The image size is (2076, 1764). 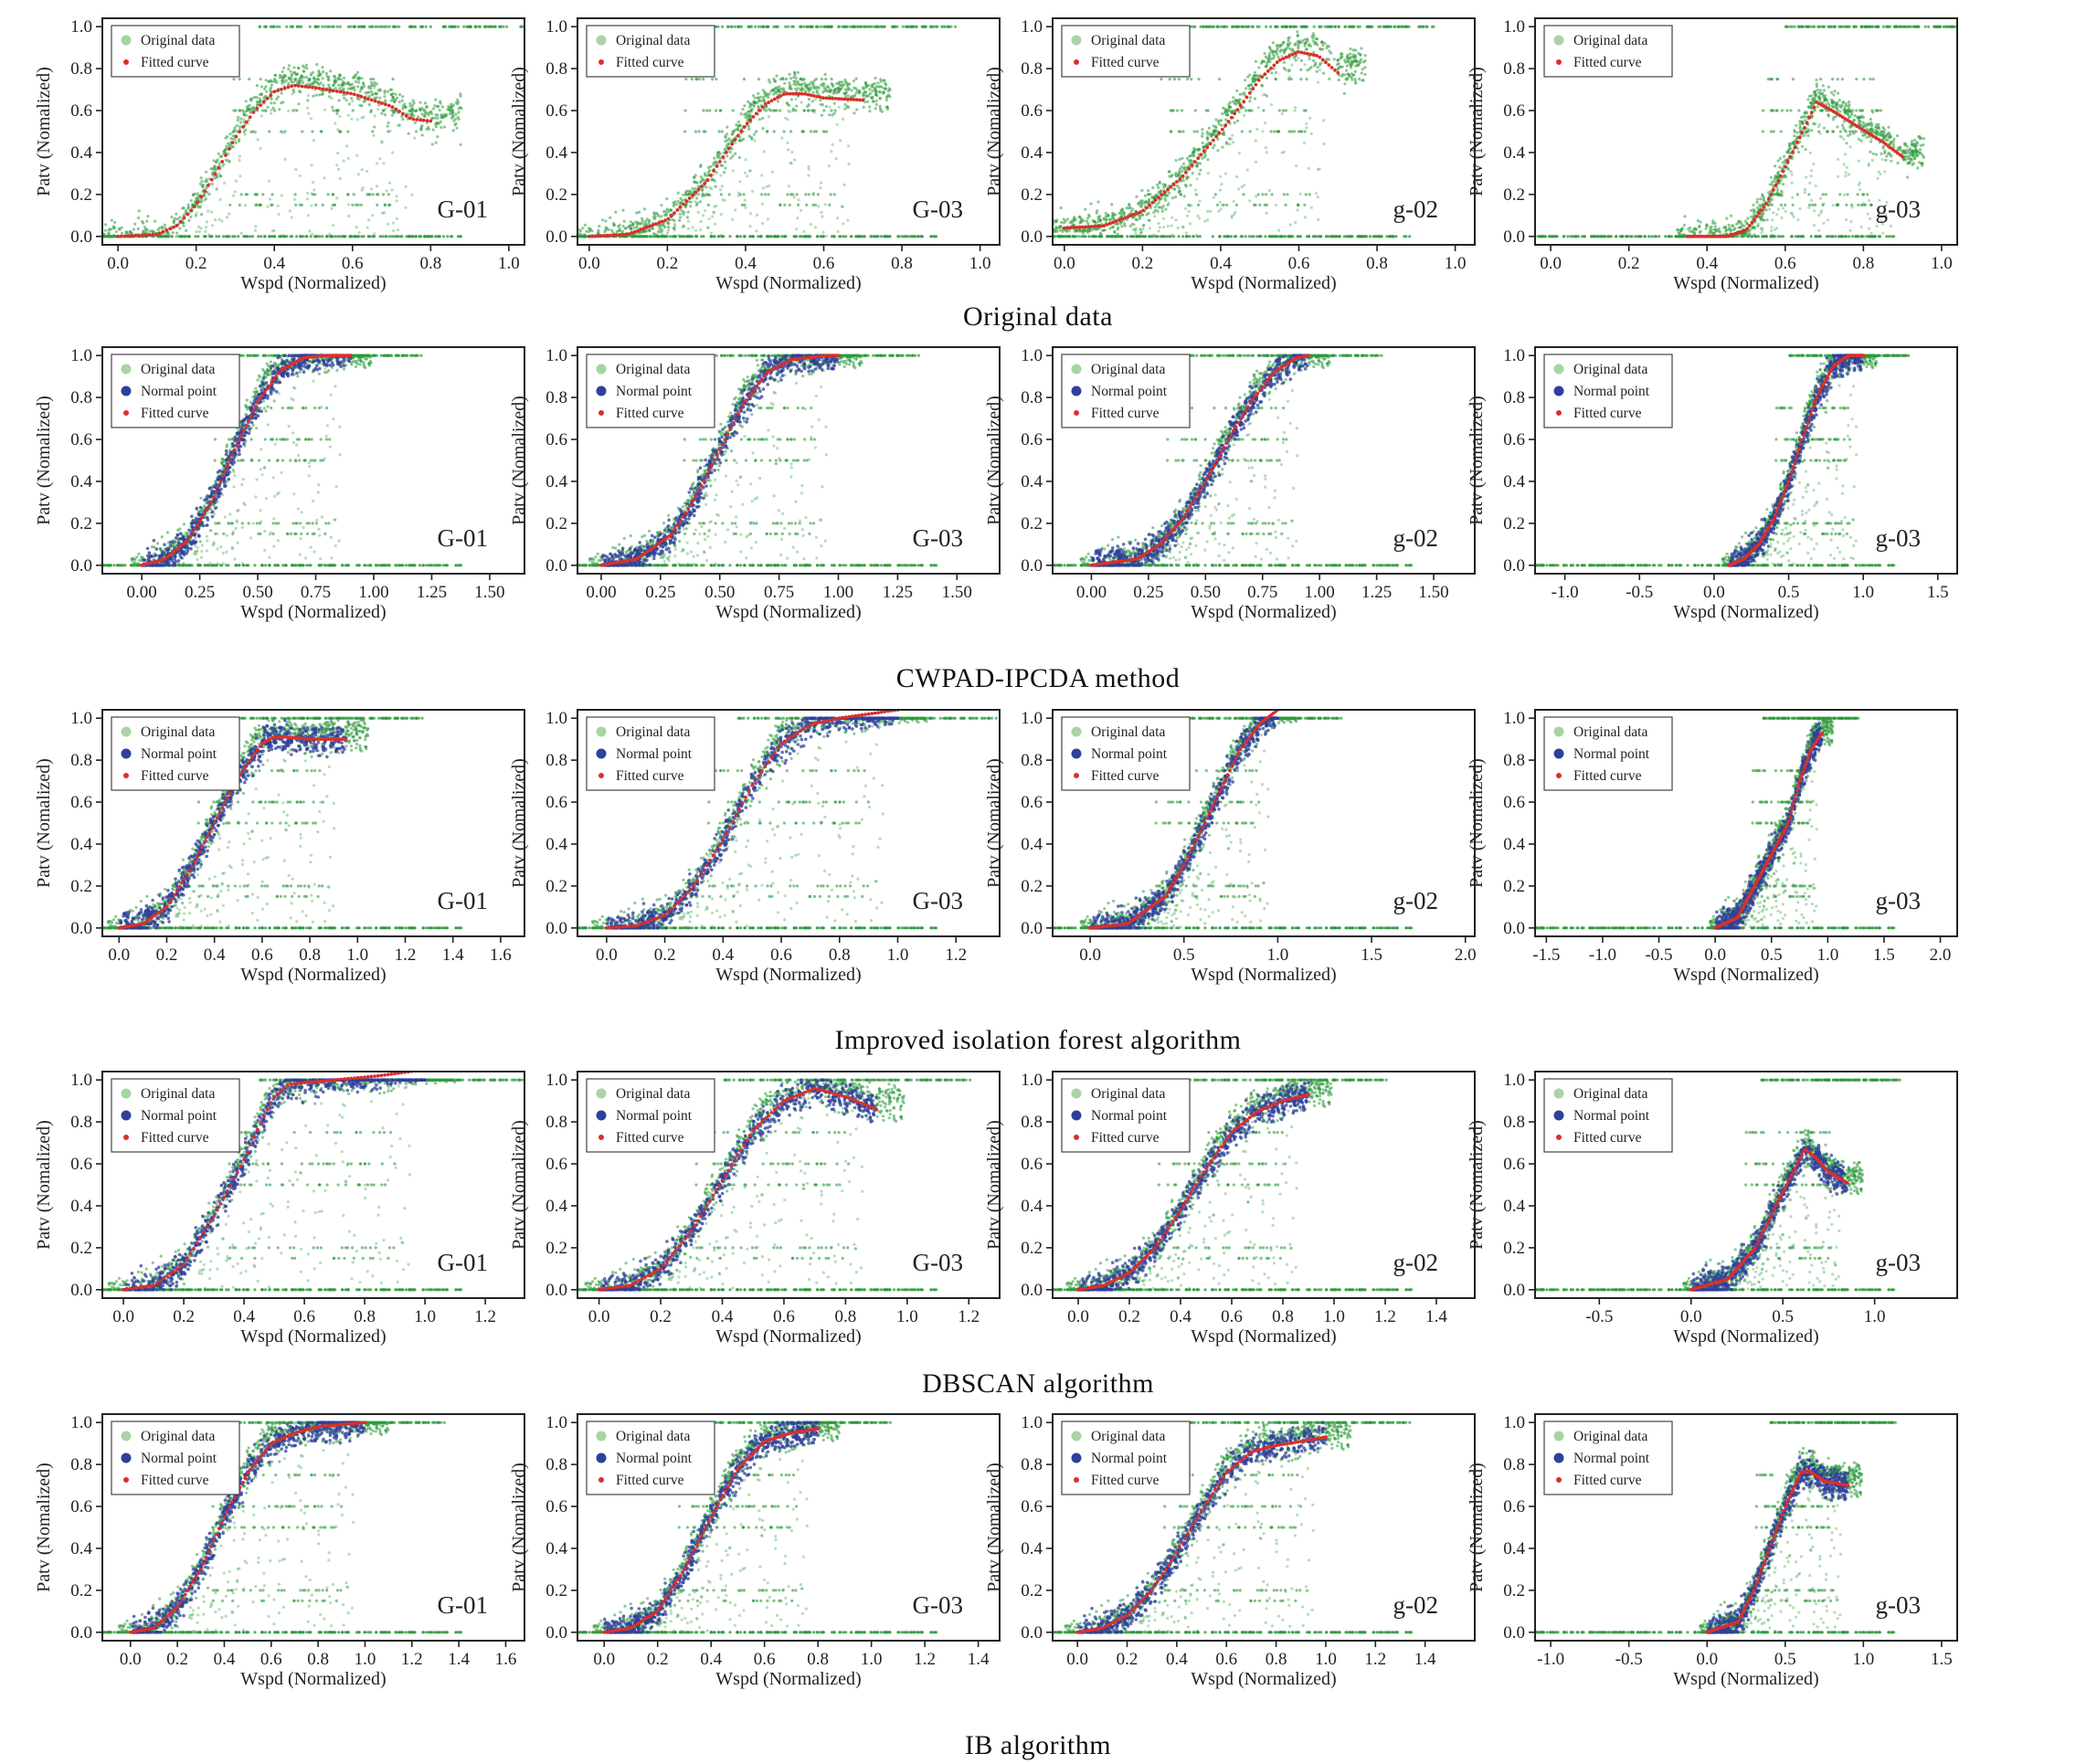 What do you see at coordinates (175, 63) in the screenshot?
I see `legend-label-fitted: Fitted curve` at bounding box center [175, 63].